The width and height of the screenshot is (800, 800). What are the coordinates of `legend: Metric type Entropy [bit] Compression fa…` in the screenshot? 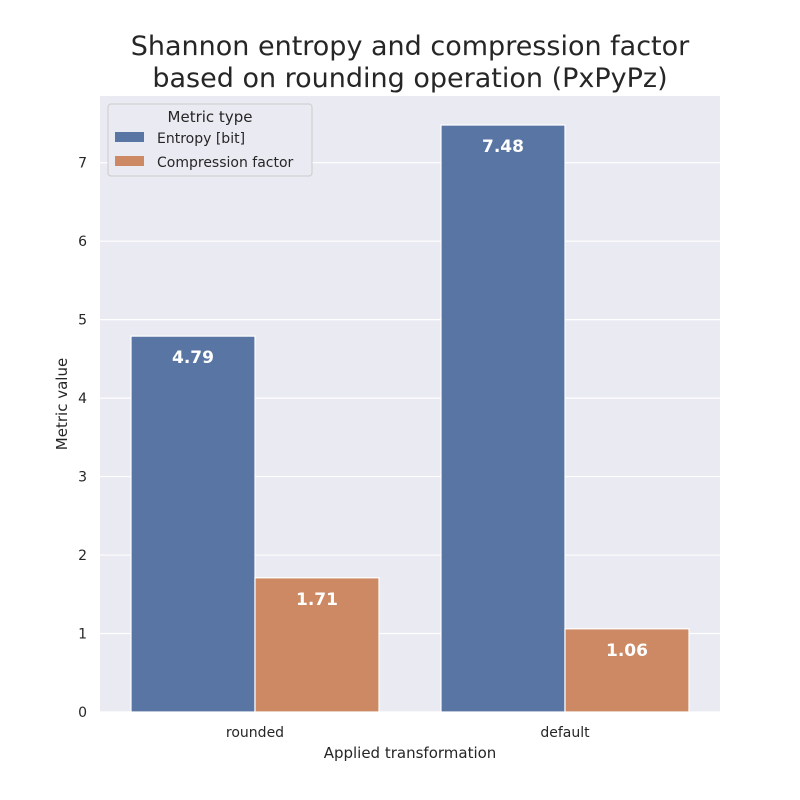 It's located at (210, 140).